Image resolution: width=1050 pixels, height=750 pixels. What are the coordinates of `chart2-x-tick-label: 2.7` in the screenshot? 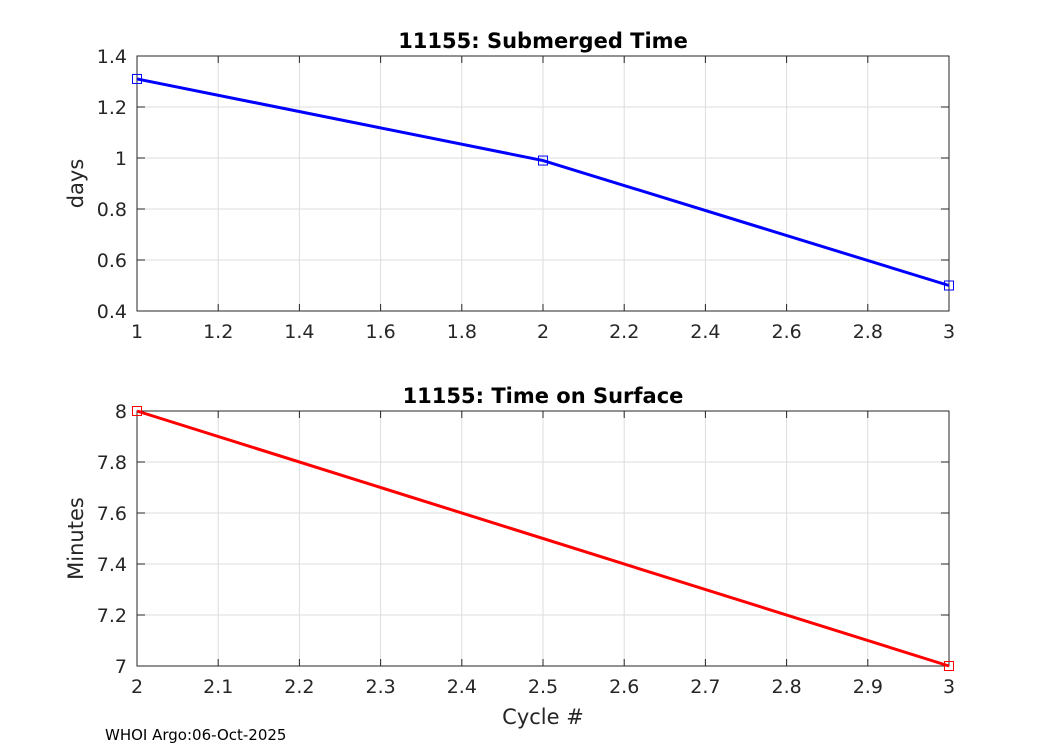 It's located at (705, 687).